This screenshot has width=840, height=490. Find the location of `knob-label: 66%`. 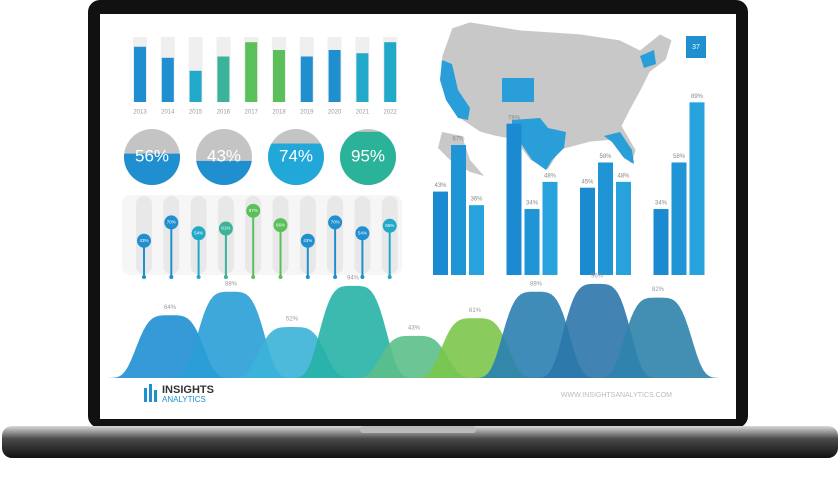

knob-label: 66% is located at coordinates (280, 224).